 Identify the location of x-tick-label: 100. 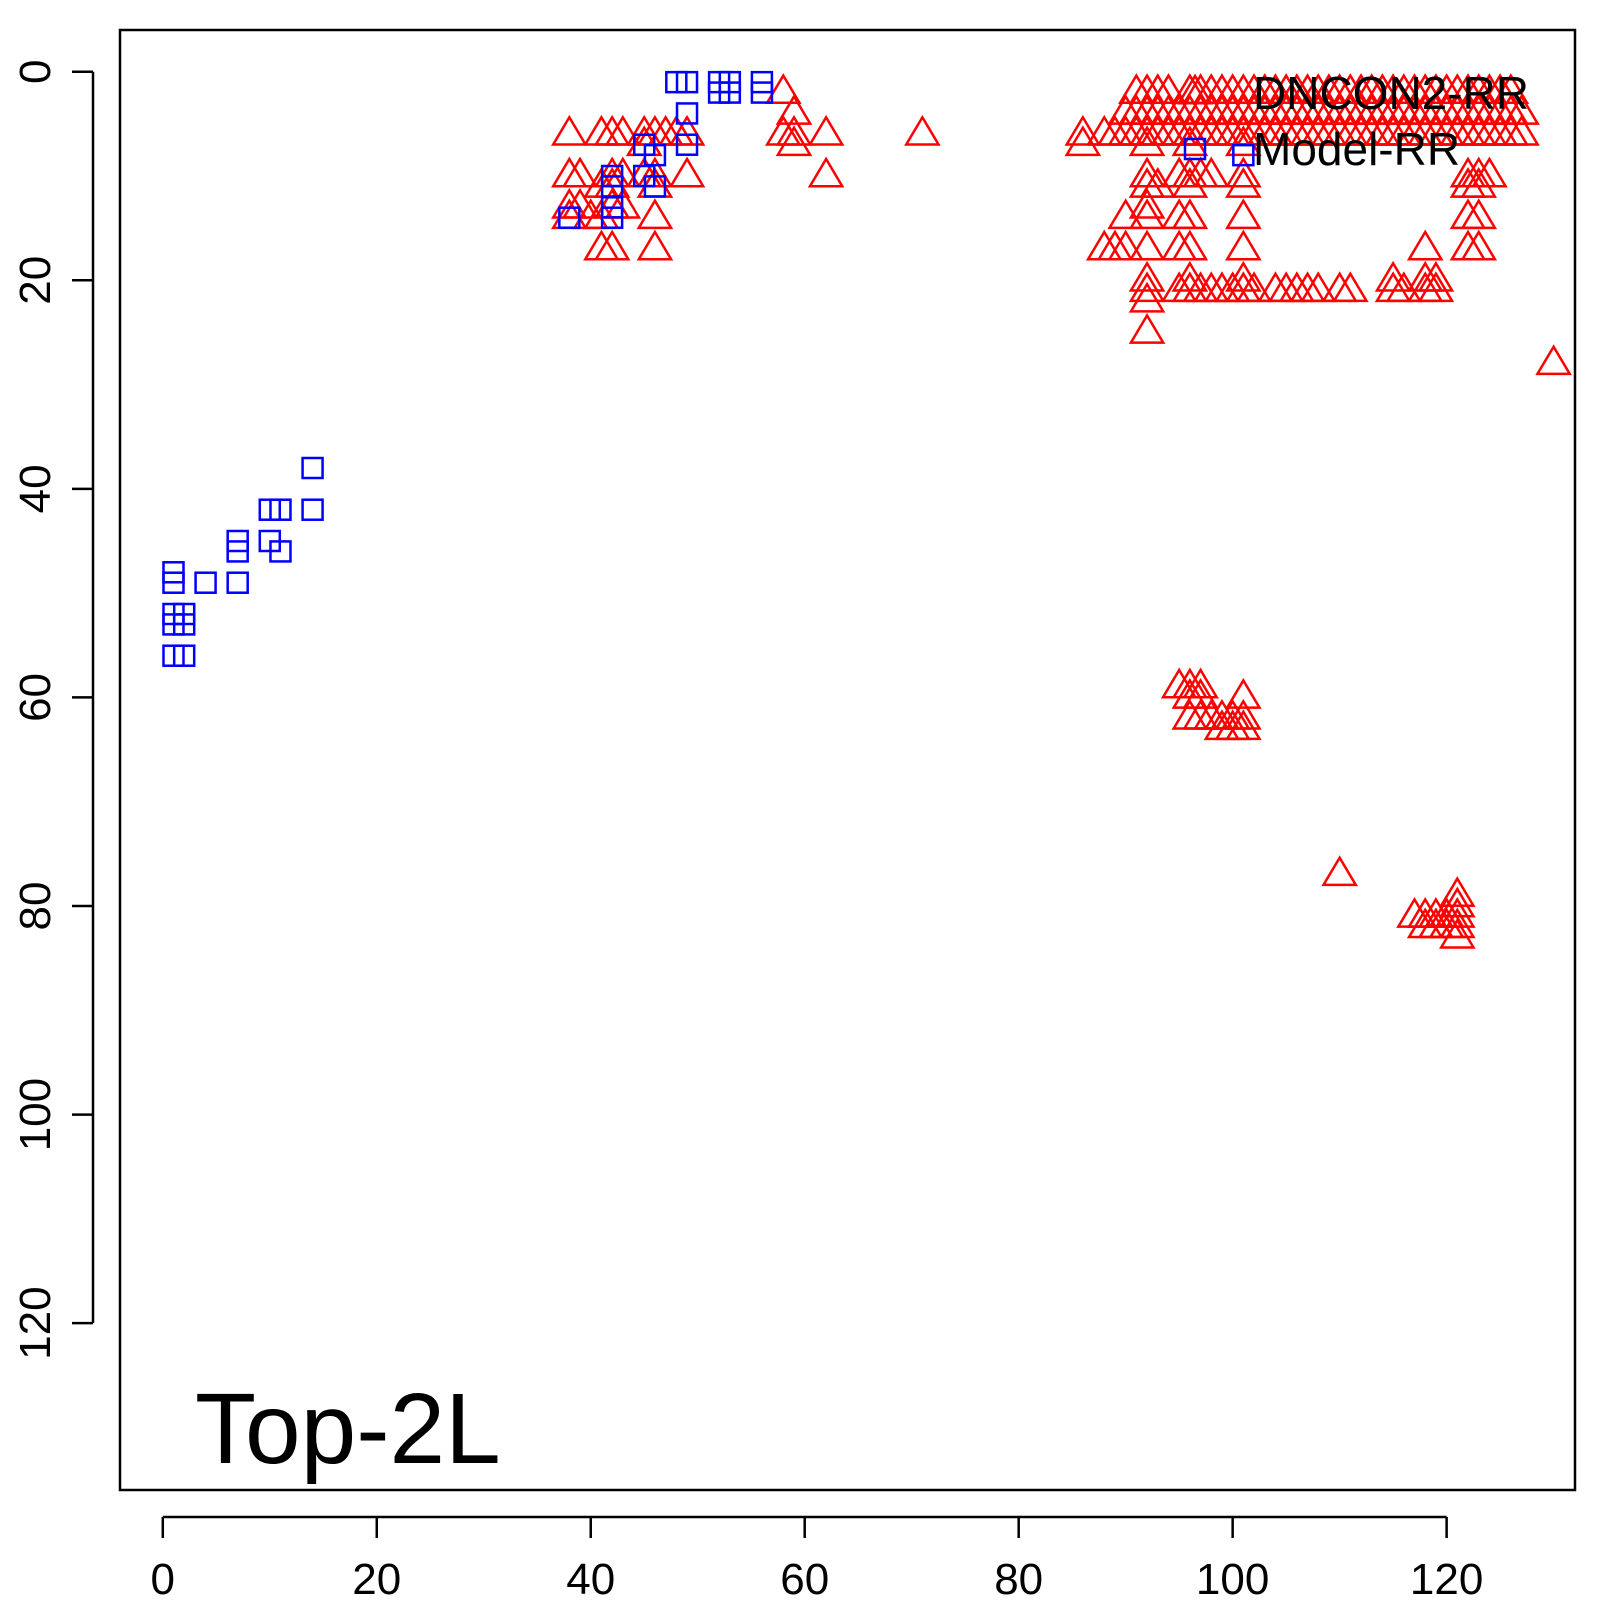
(1232, 1577).